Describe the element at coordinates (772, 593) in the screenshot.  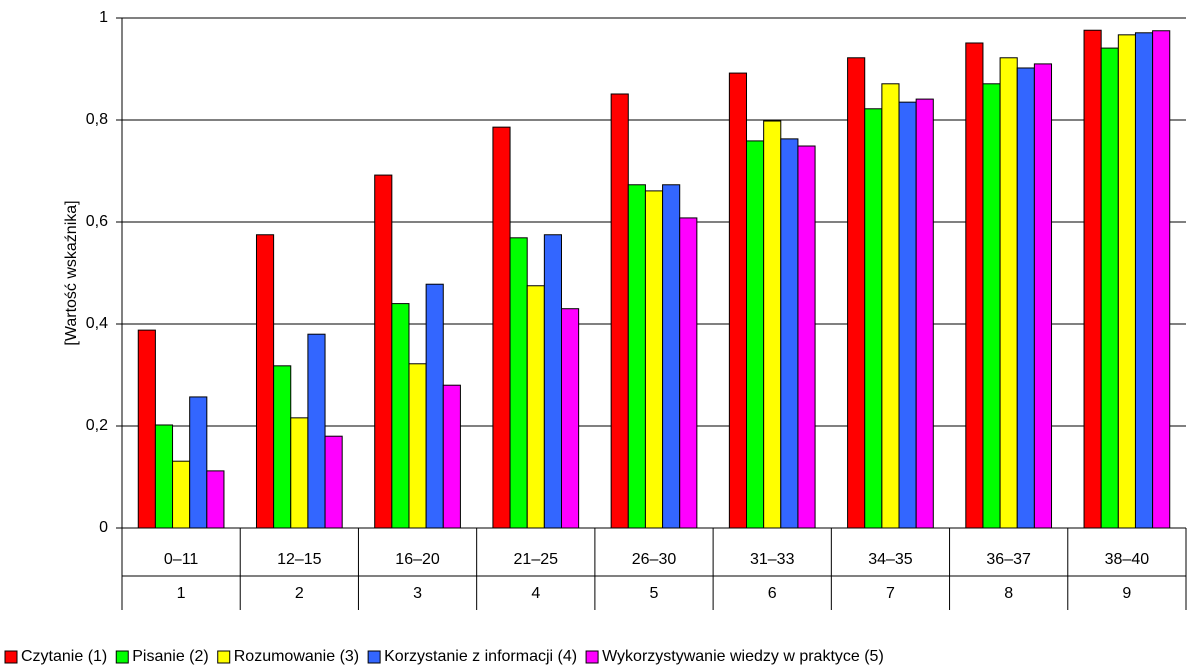
I see `x-subcategory-label: 6` at that location.